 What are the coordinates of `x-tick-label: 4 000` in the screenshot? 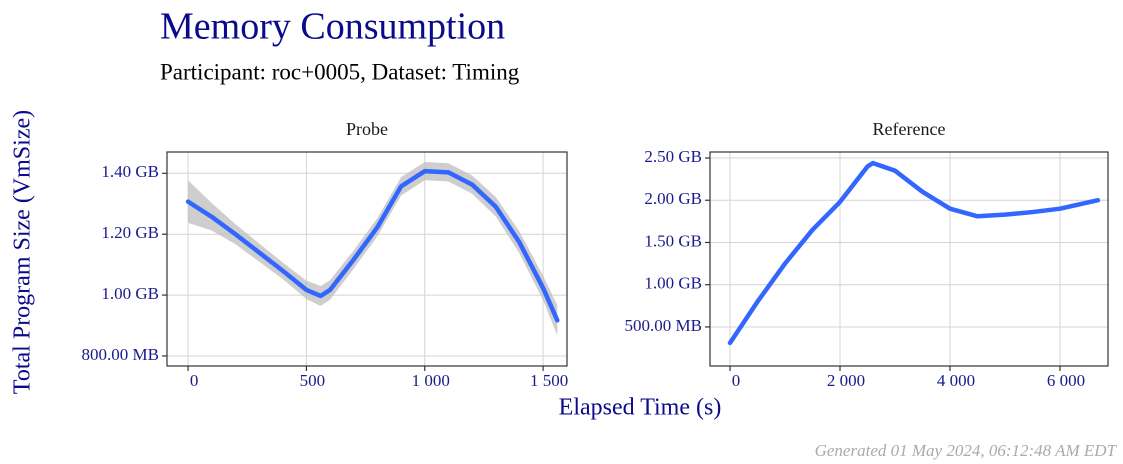 It's located at (956, 380).